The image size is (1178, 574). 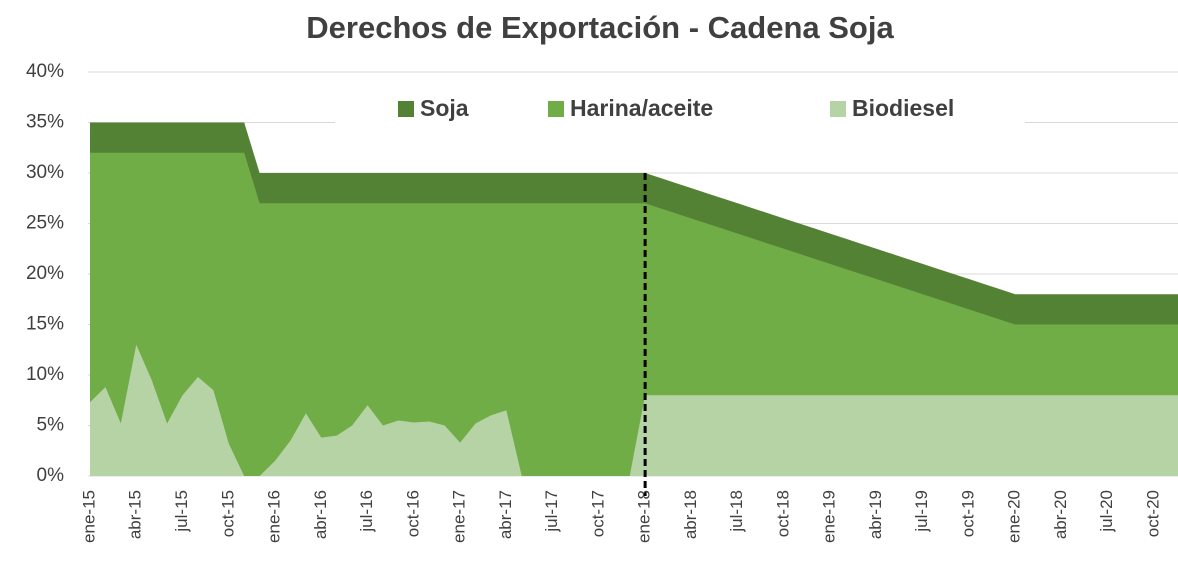 I want to click on x-tick-label: jul-18, so click(x=736, y=511).